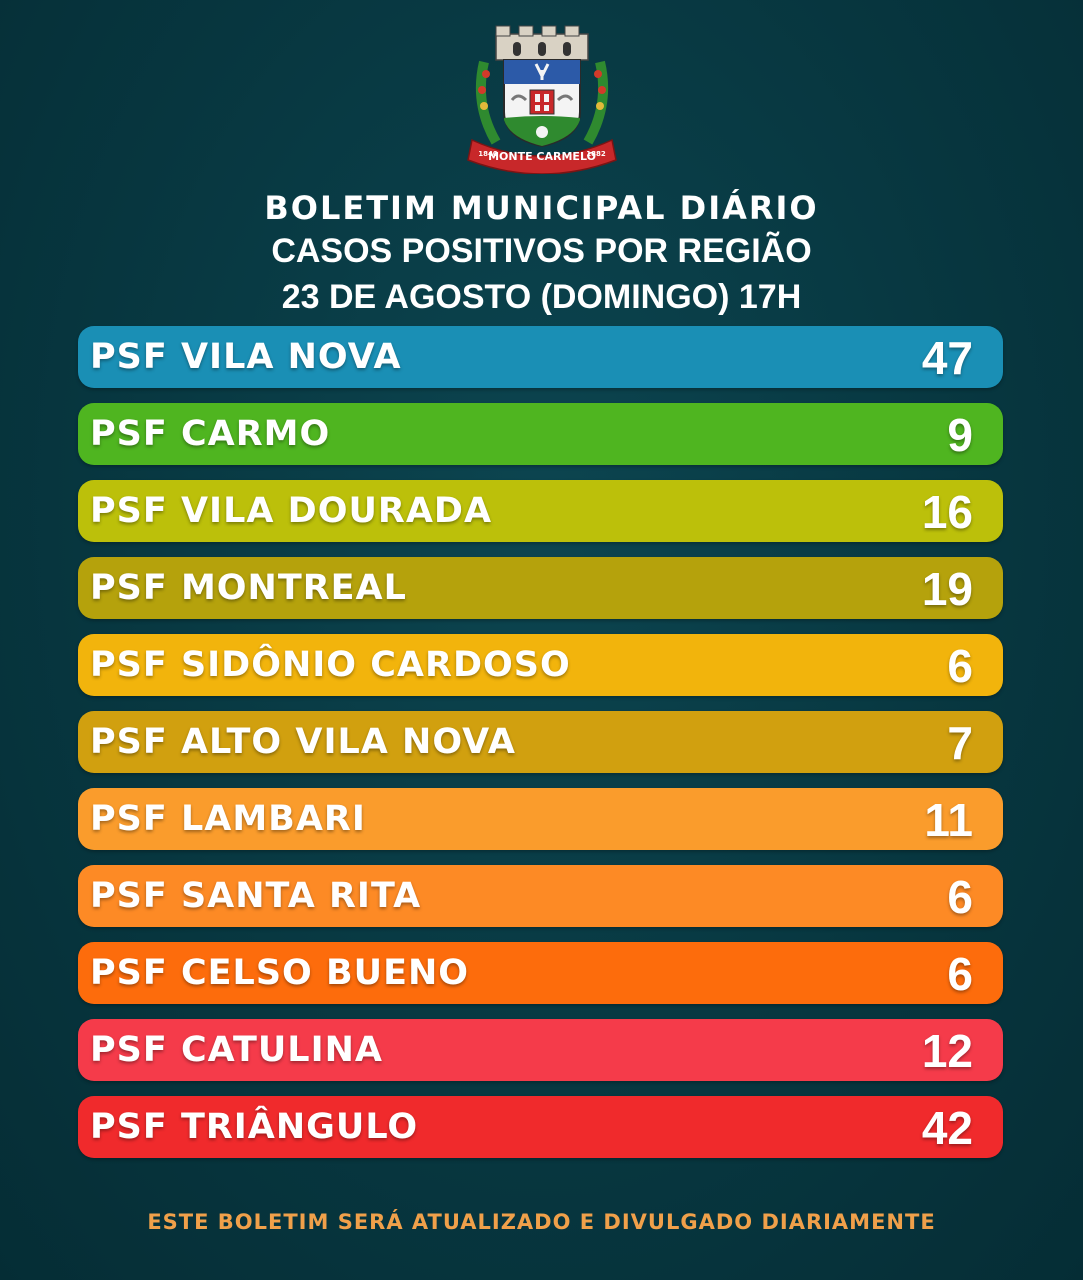  What do you see at coordinates (960, 435) in the screenshot?
I see `region-case-count: 9` at bounding box center [960, 435].